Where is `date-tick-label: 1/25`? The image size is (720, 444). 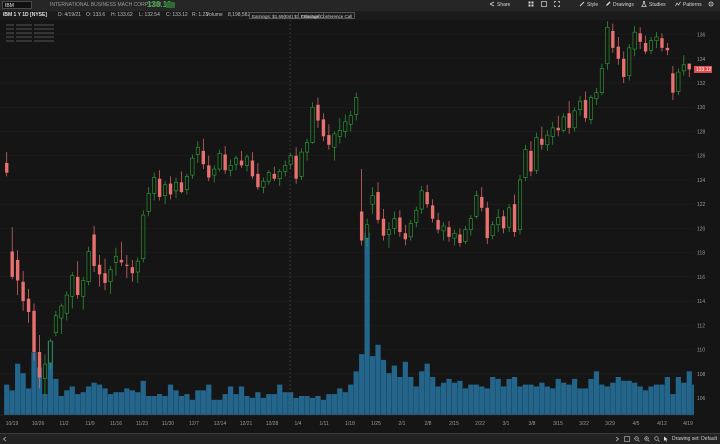
date-tick-label: 1/25 is located at coordinates (376, 424).